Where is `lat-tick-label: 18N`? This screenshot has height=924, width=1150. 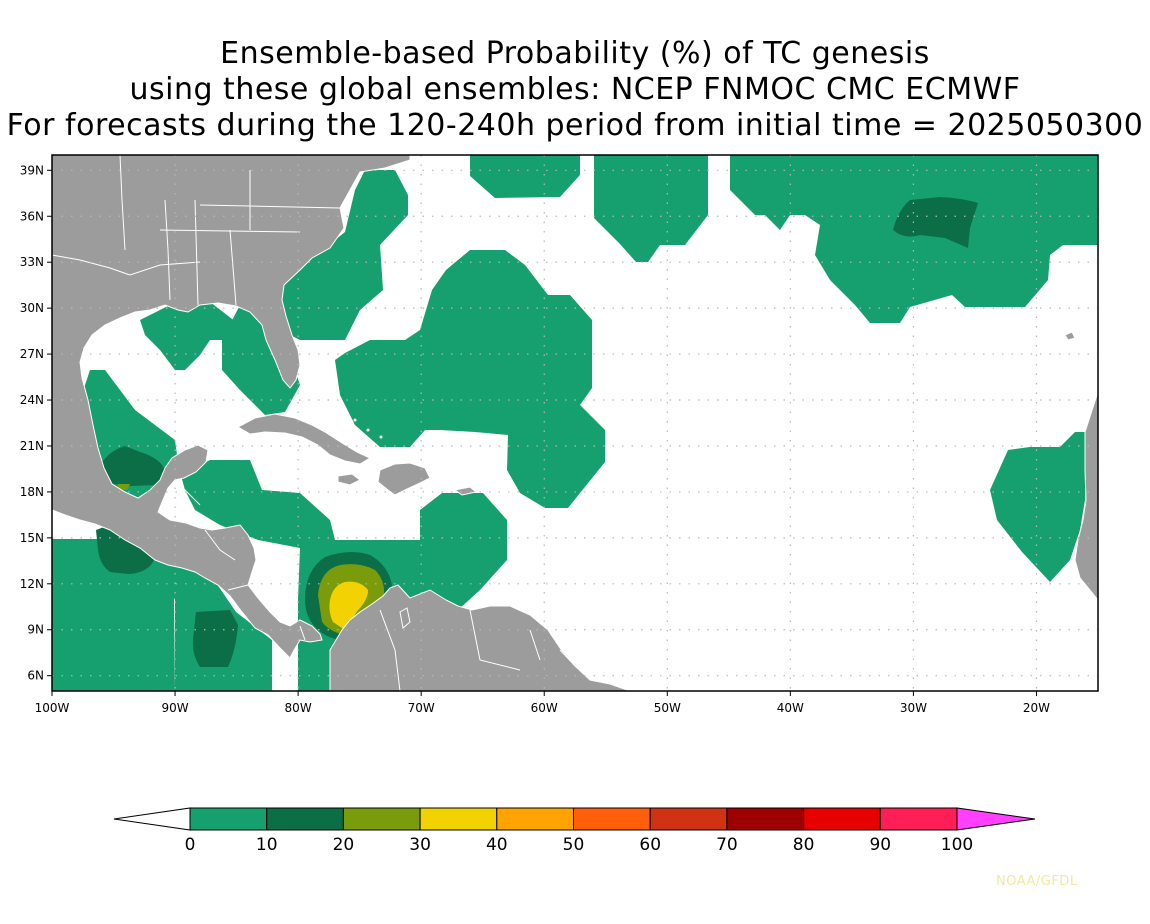
lat-tick-label: 18N is located at coordinates (32, 492).